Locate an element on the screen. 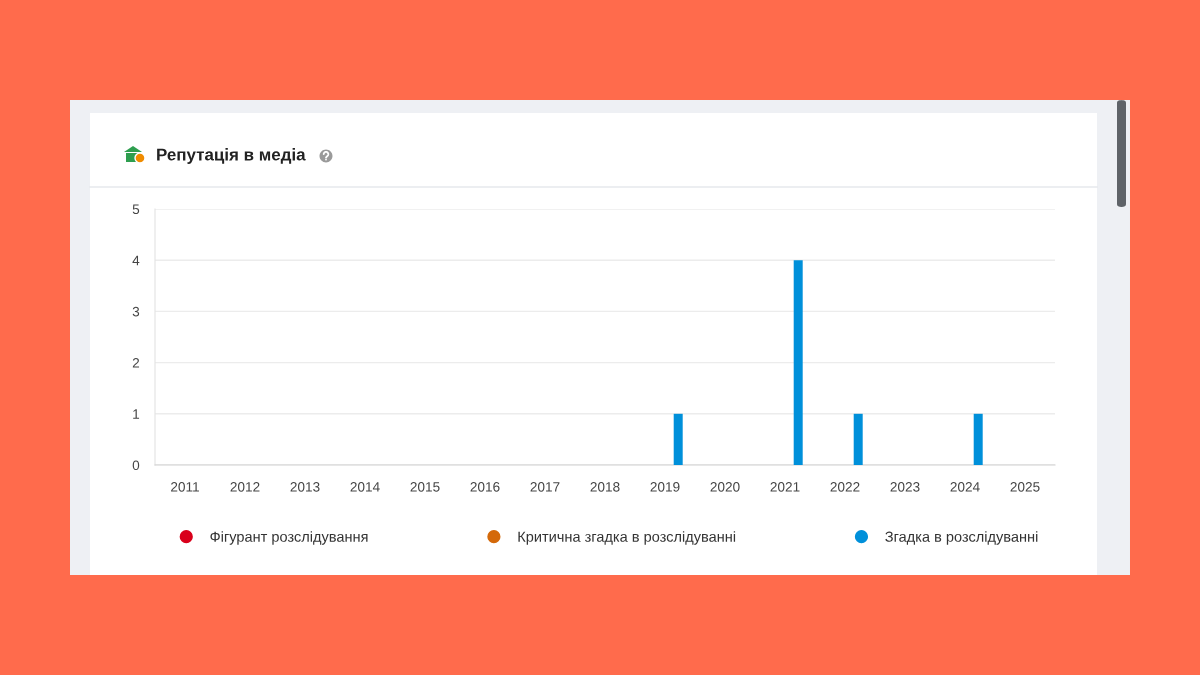 The height and width of the screenshot is (675, 1200). legend-label: Згадка в розслідуванні is located at coordinates (961, 538).